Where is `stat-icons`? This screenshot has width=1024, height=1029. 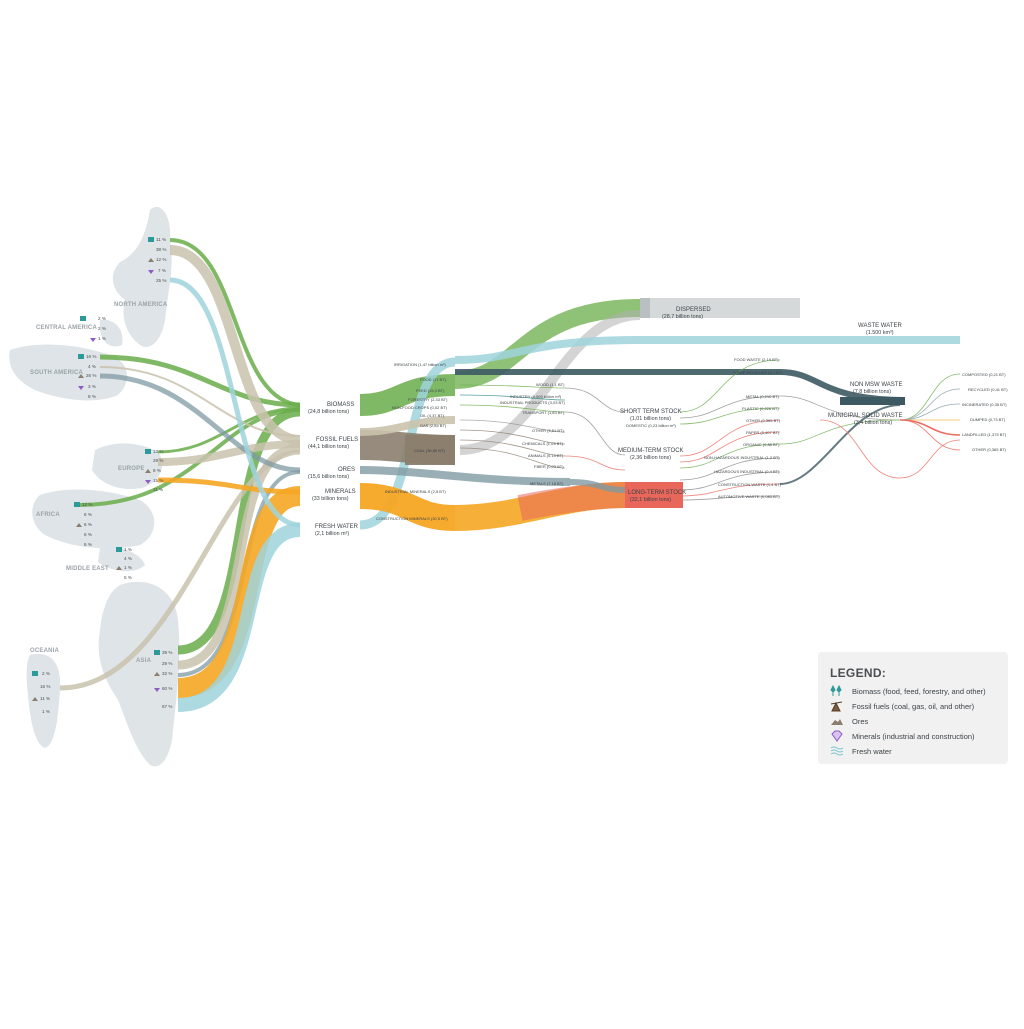
stat-icons is located at coordinates (96, 469).